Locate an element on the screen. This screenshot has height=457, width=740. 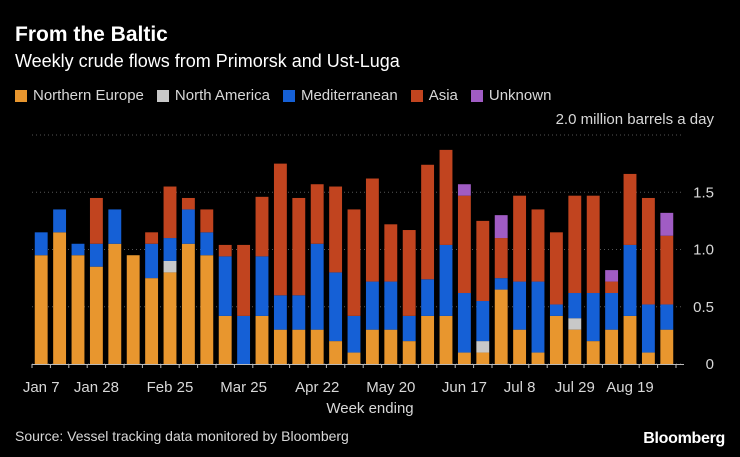
legend-item-unknown: Unknown is located at coordinates (511, 96).